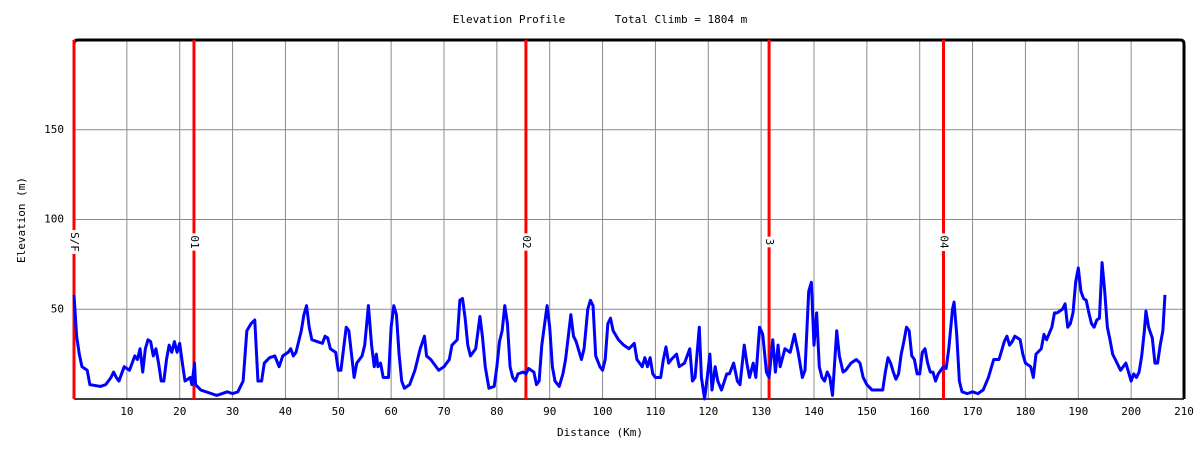 This screenshot has height=450, width=1200. Describe the element at coordinates (603, 411) in the screenshot. I see `x-tick-label: 100` at that location.